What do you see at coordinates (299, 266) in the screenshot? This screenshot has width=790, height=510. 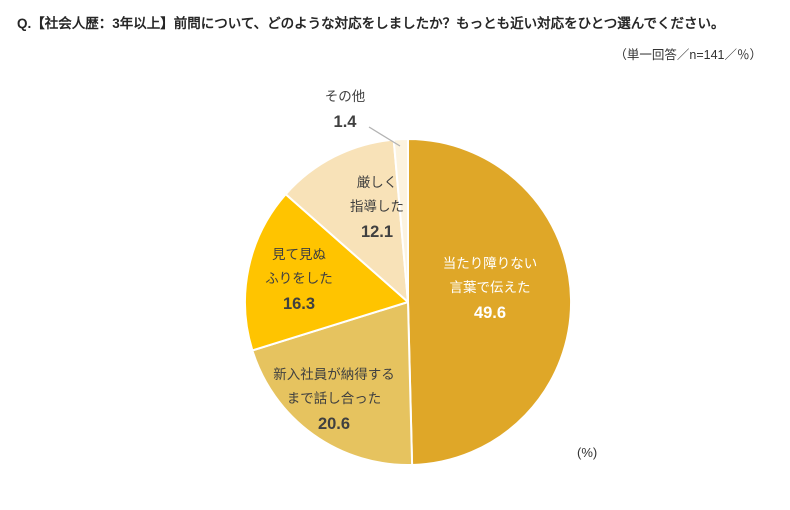 I see `slice-label-ignore-text: 見て見ぬ ふりをした` at bounding box center [299, 266].